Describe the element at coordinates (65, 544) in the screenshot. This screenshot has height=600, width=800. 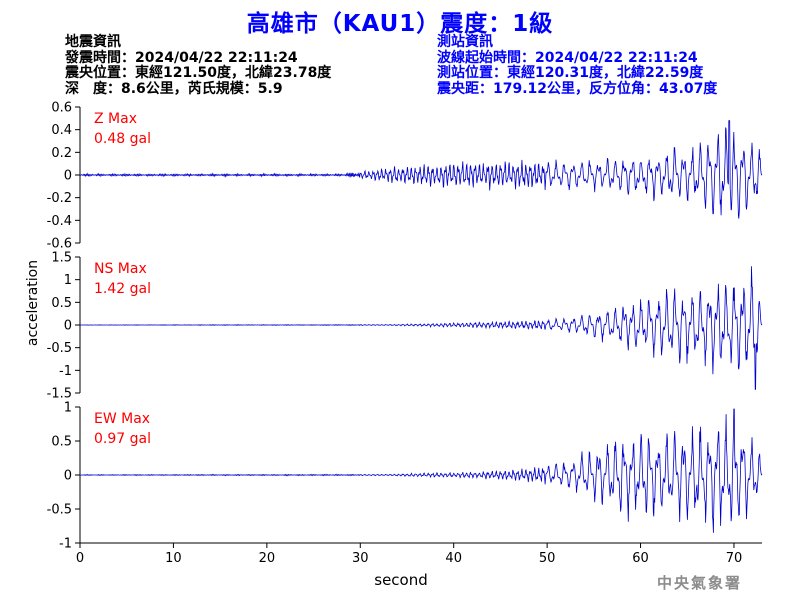
I see `ew-y-tick-label: -1` at that location.